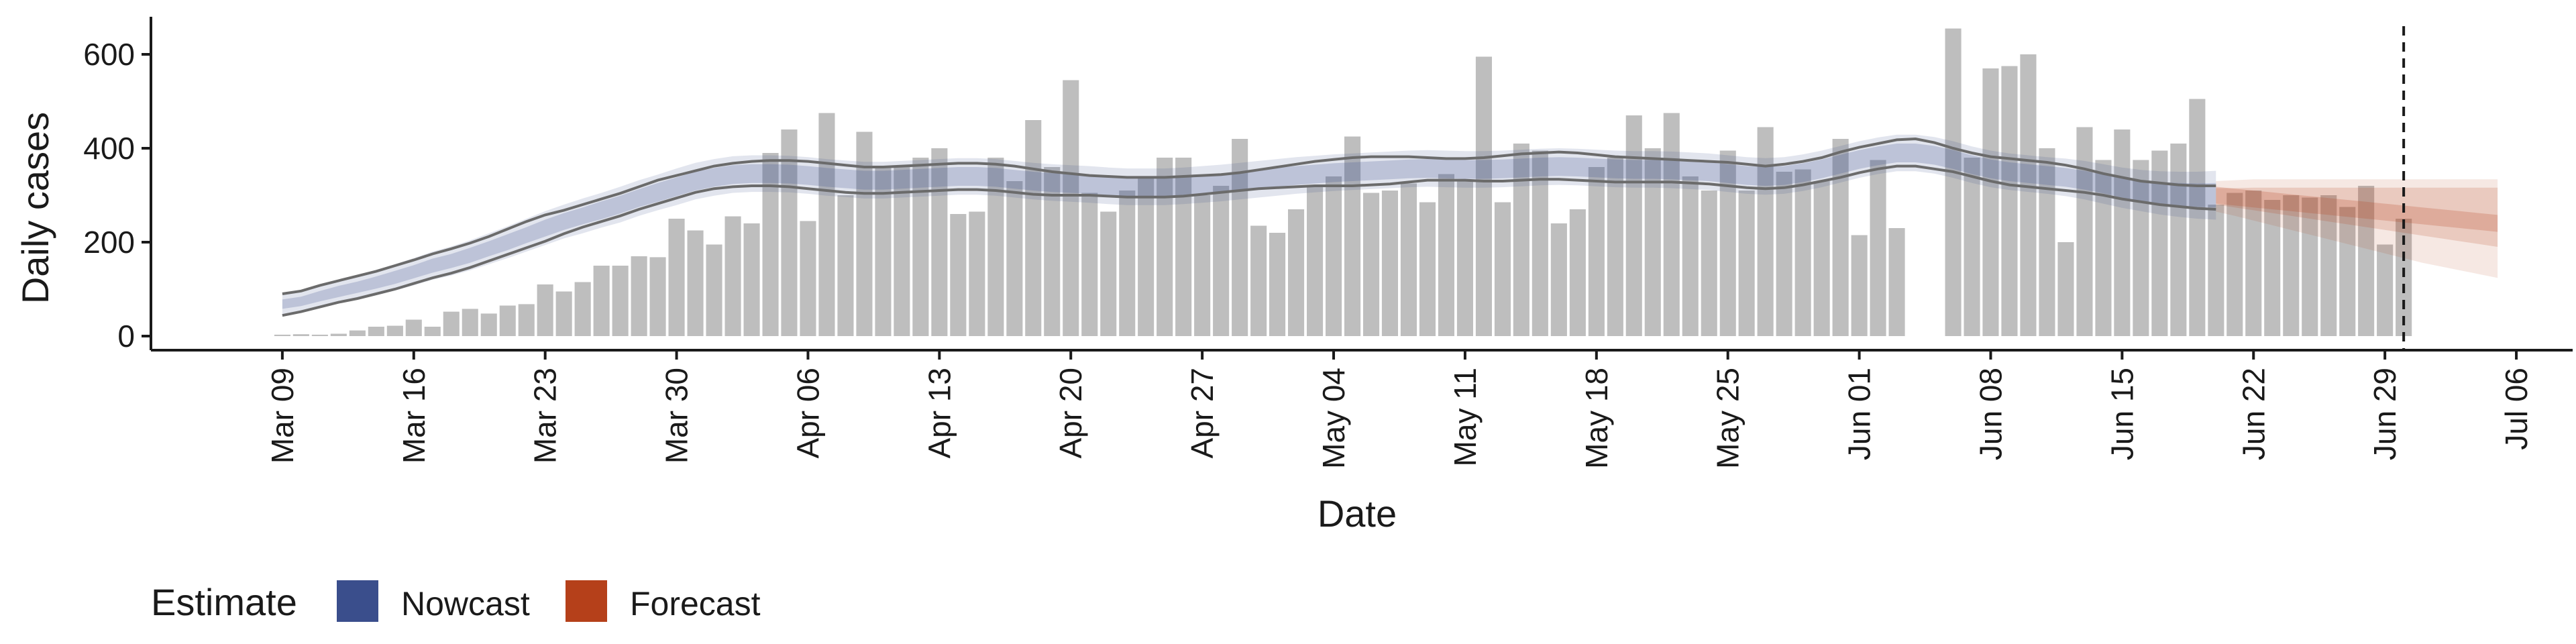 The height and width of the screenshot is (644, 2576). I want to click on x-tick-label: Jun 15, so click(2121, 414).